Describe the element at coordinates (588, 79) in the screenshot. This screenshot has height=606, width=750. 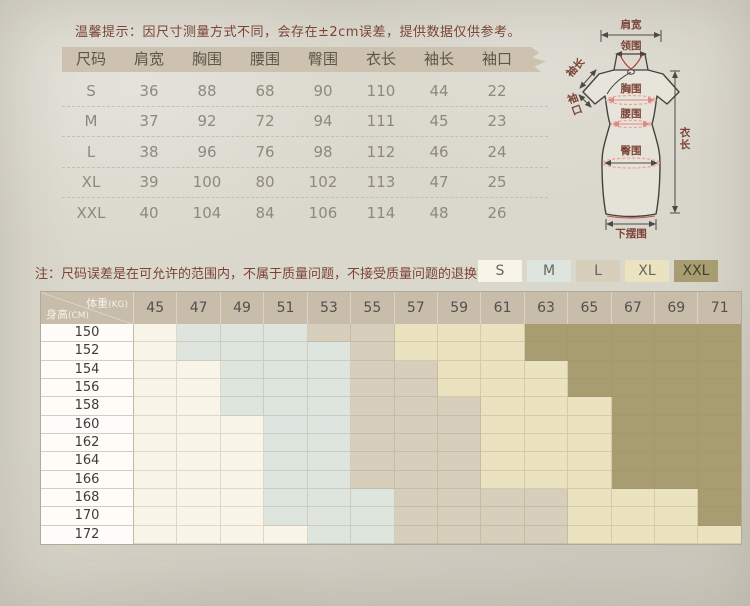
I see `sleeve-length-arrow` at that location.